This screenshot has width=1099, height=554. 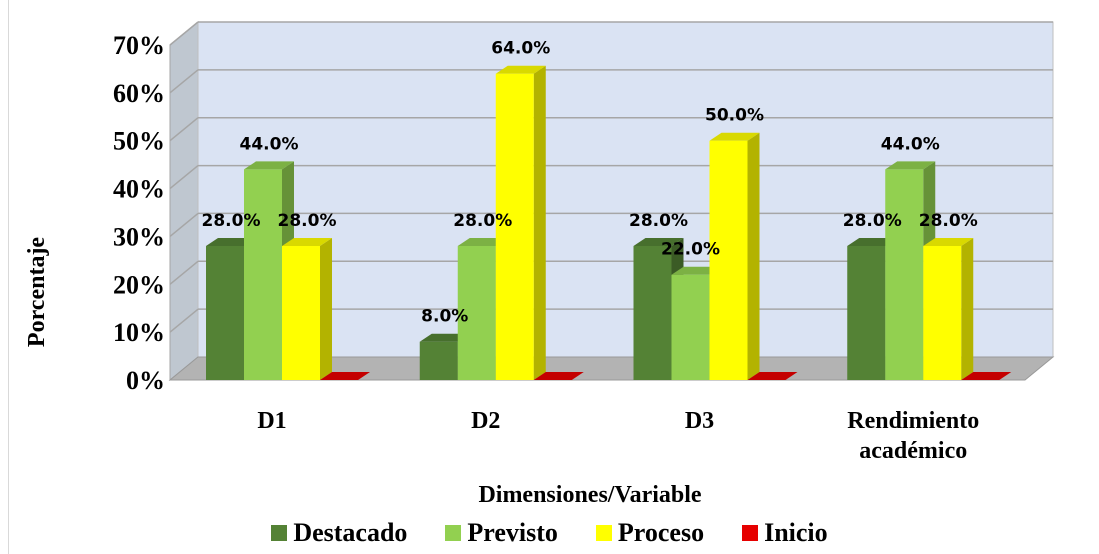 What do you see at coordinates (139, 189) in the screenshot?
I see `y-tick-label: 40%` at bounding box center [139, 189].